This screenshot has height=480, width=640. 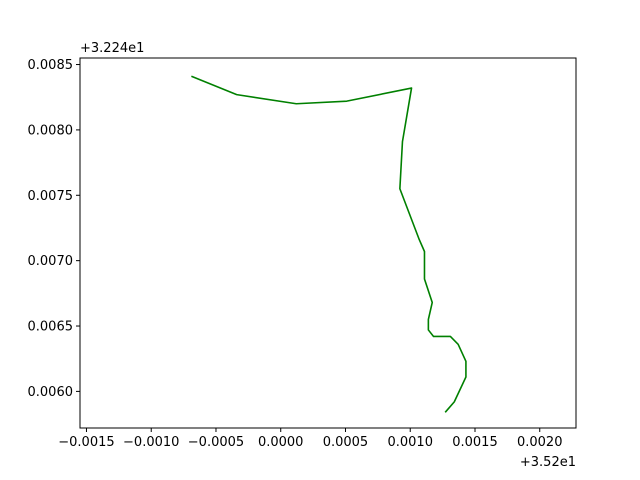 What do you see at coordinates (540, 442) in the screenshot?
I see `x-tick-label: 0.0020` at bounding box center [540, 442].